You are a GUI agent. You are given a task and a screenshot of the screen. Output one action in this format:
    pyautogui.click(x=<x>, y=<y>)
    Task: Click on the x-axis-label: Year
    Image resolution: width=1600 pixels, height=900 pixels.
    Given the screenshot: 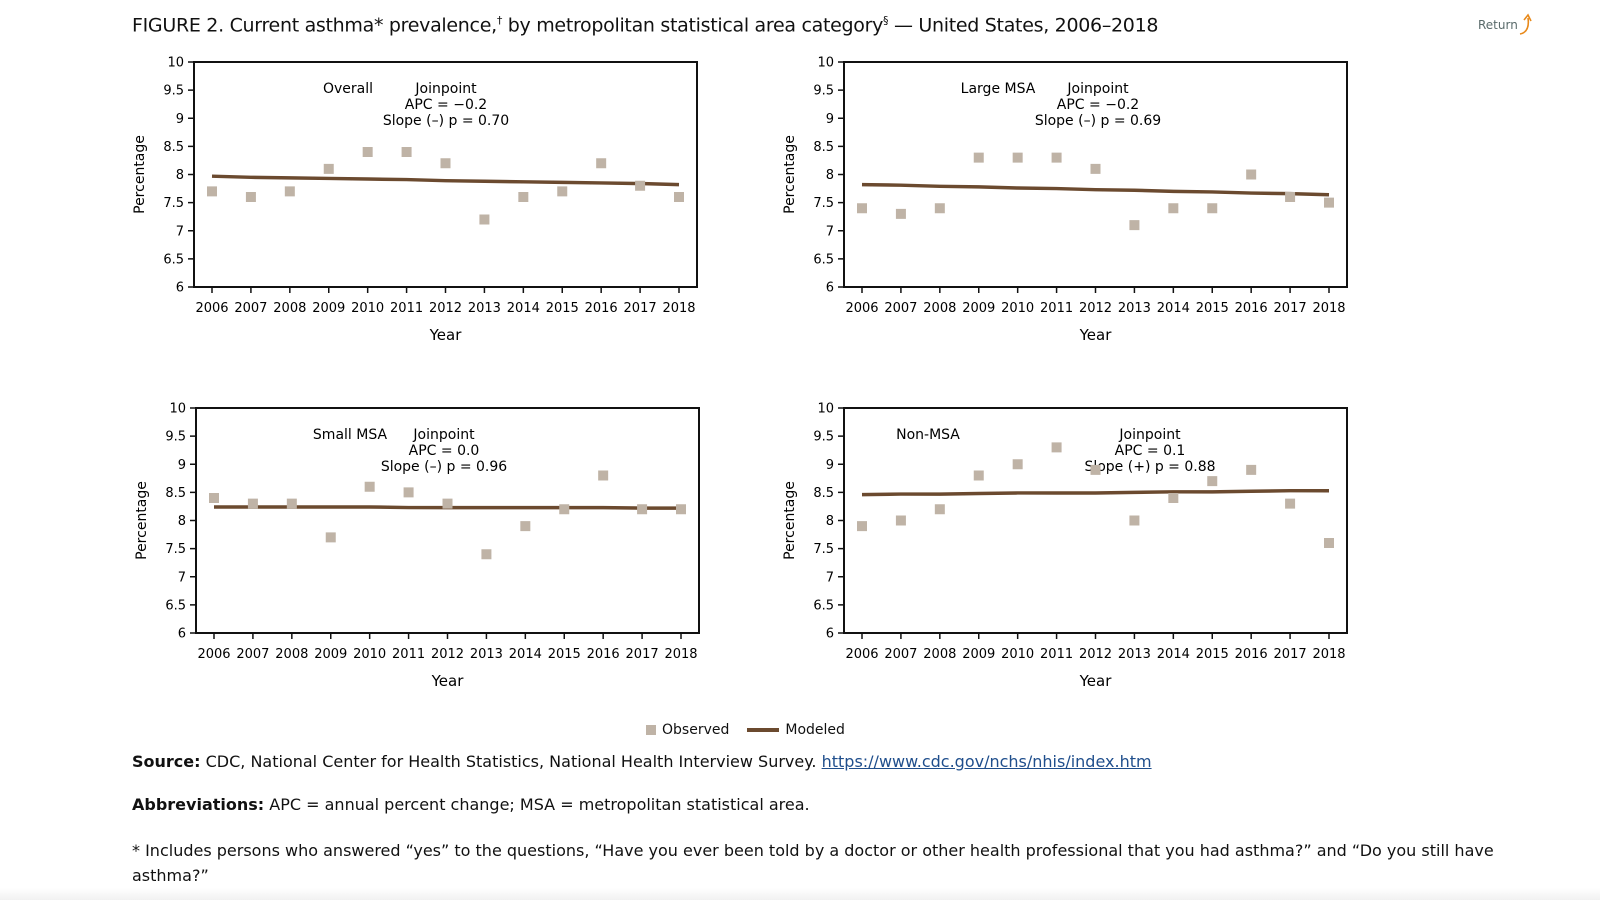 What is the action you would take?
    pyautogui.click(x=446, y=335)
    